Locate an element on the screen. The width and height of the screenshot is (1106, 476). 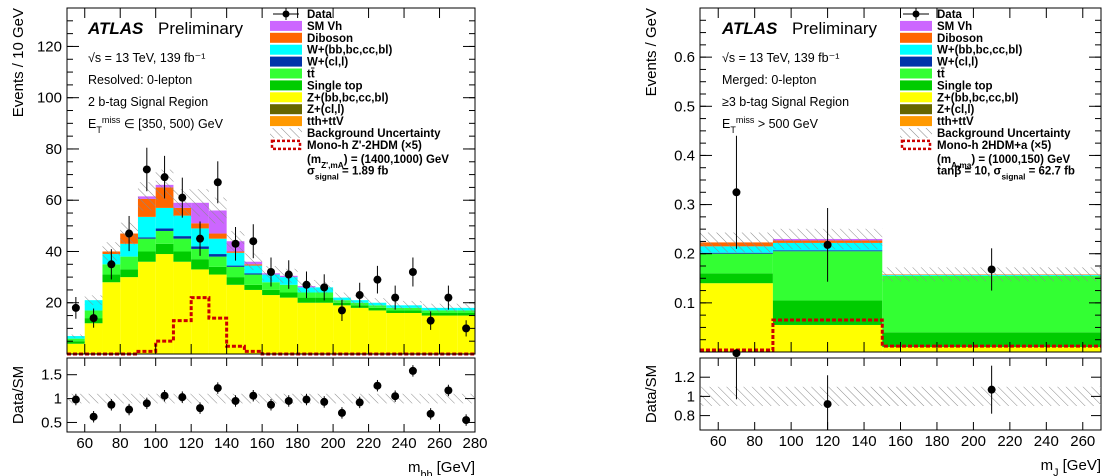
legend-entry-7: Z+(bb,bc,cc,bl) is located at coordinates (978, 98).